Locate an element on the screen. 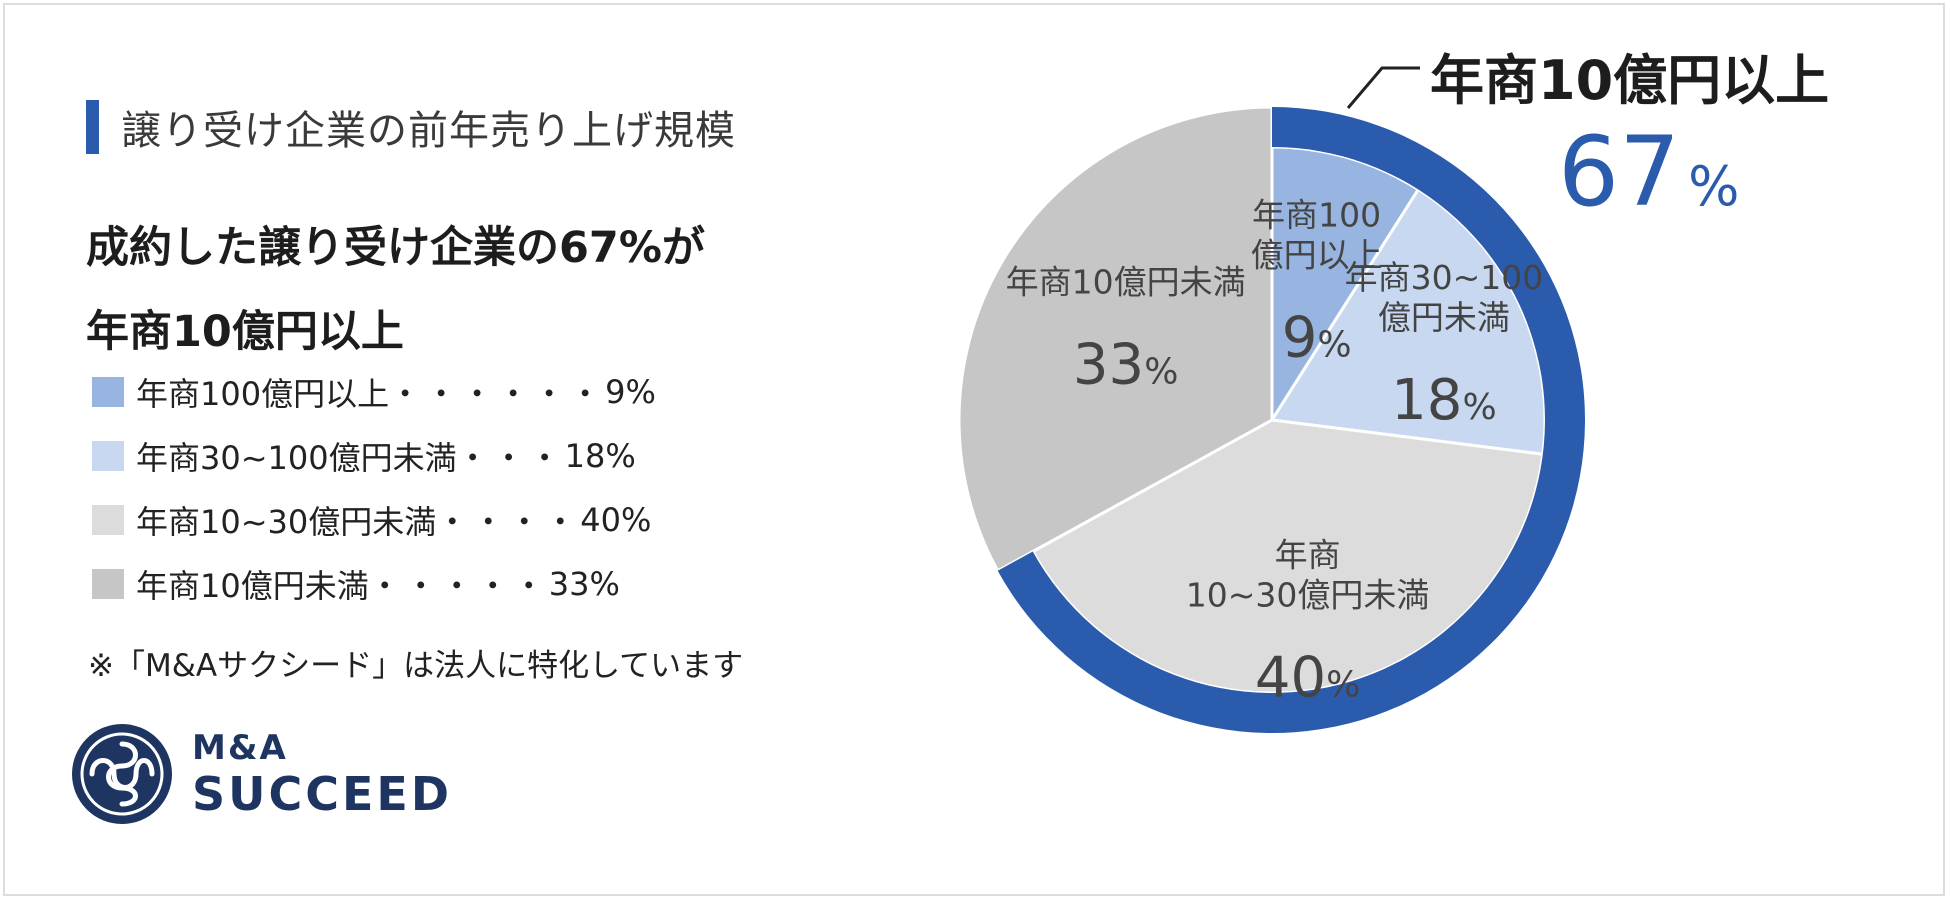  headline-line-1: 成約した譲り受け企業の67%が is located at coordinates (395, 248).